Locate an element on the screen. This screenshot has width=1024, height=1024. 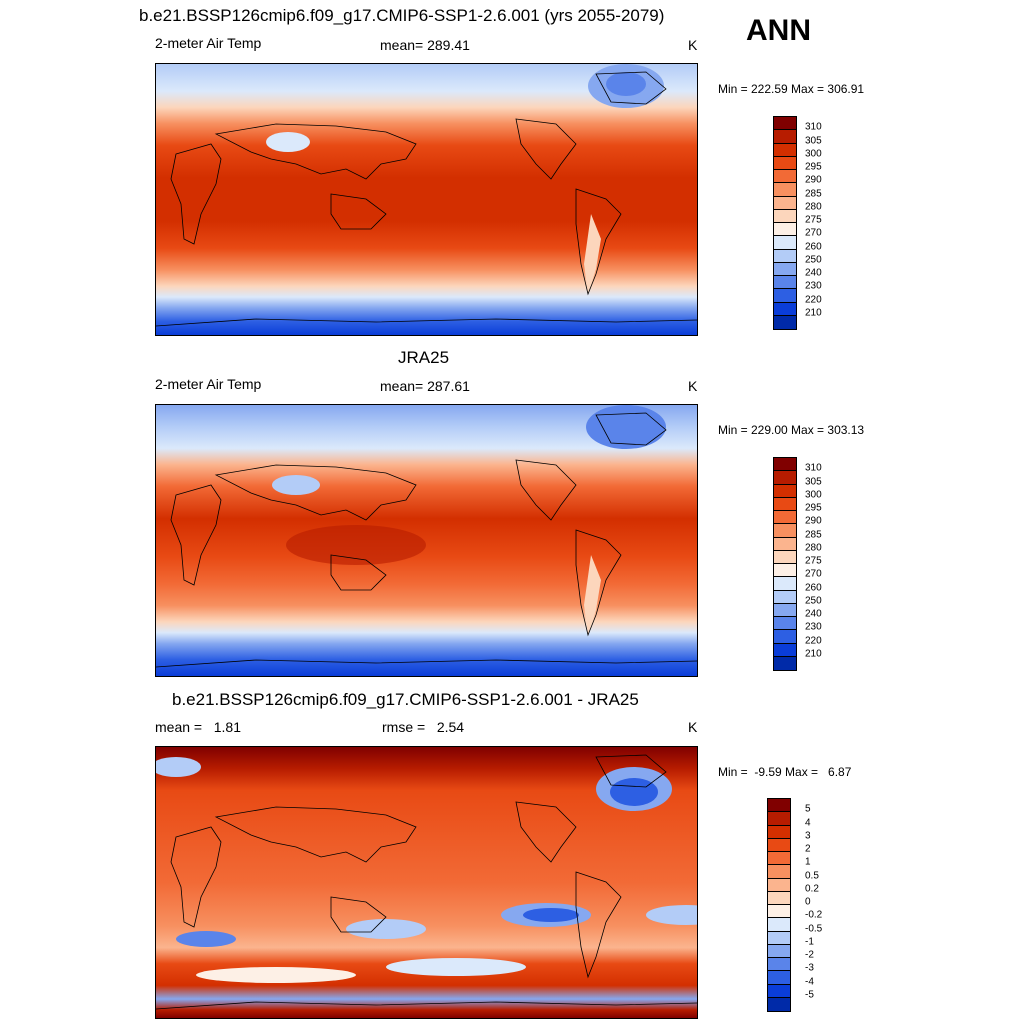
colorbar-tick-label: 220 is located at coordinates (813, 640).